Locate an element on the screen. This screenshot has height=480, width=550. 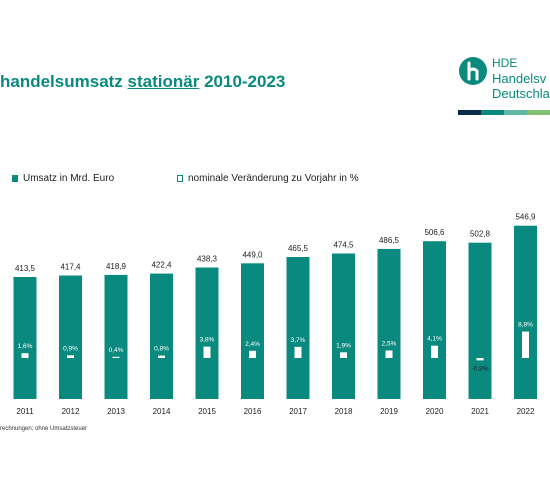
change-value-label: 3,7% is located at coordinates (298, 340).